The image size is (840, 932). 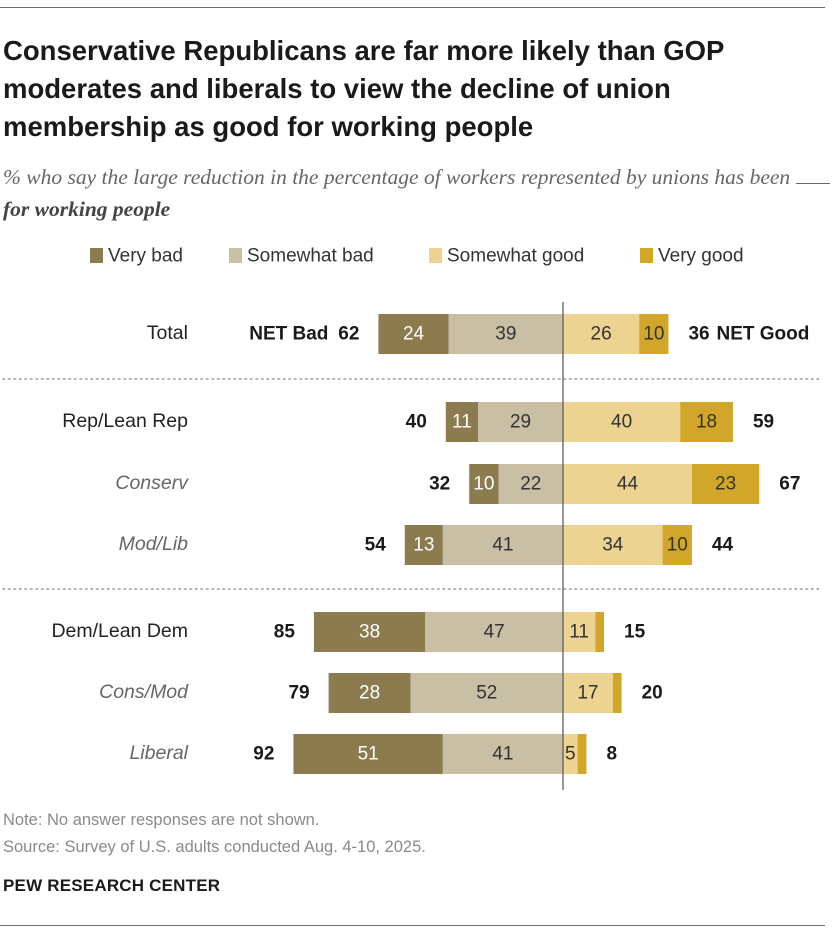 What do you see at coordinates (158, 753) in the screenshot?
I see `row-label-liberal: Liberal` at bounding box center [158, 753].